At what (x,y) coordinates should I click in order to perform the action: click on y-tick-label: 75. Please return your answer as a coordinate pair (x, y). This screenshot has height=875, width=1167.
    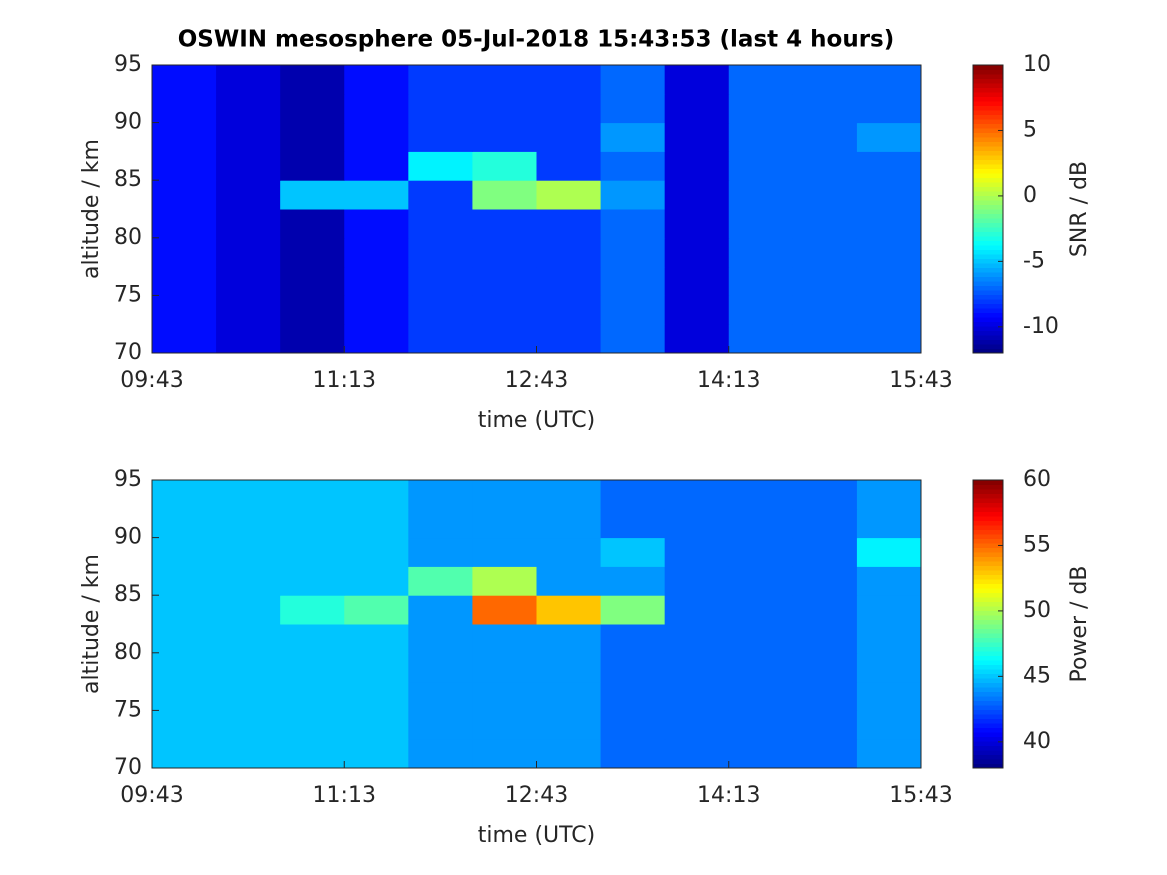
    Looking at the image, I should click on (128, 294).